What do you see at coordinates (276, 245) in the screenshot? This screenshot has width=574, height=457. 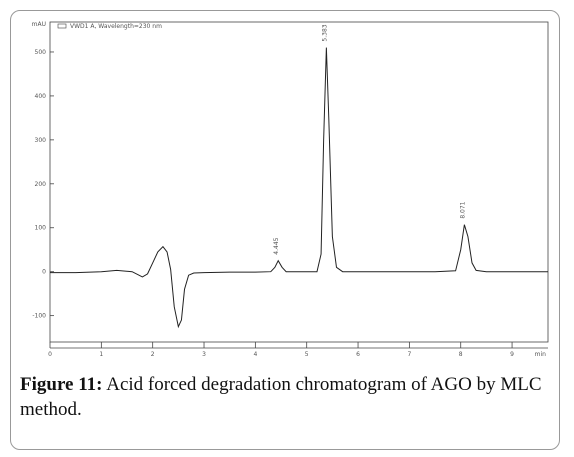 I see `peak-label: 4.445` at bounding box center [276, 245].